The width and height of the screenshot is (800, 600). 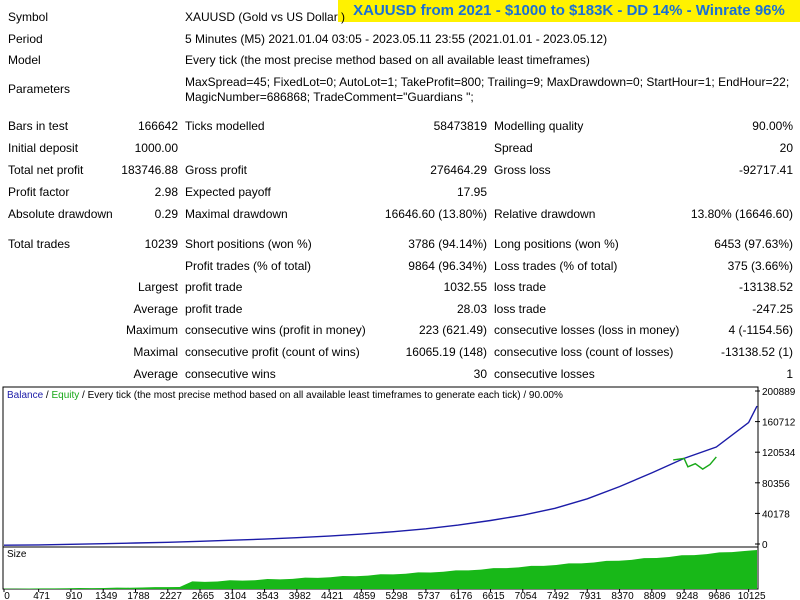 I want to click on legend-equity: Equity, so click(x=65, y=395).